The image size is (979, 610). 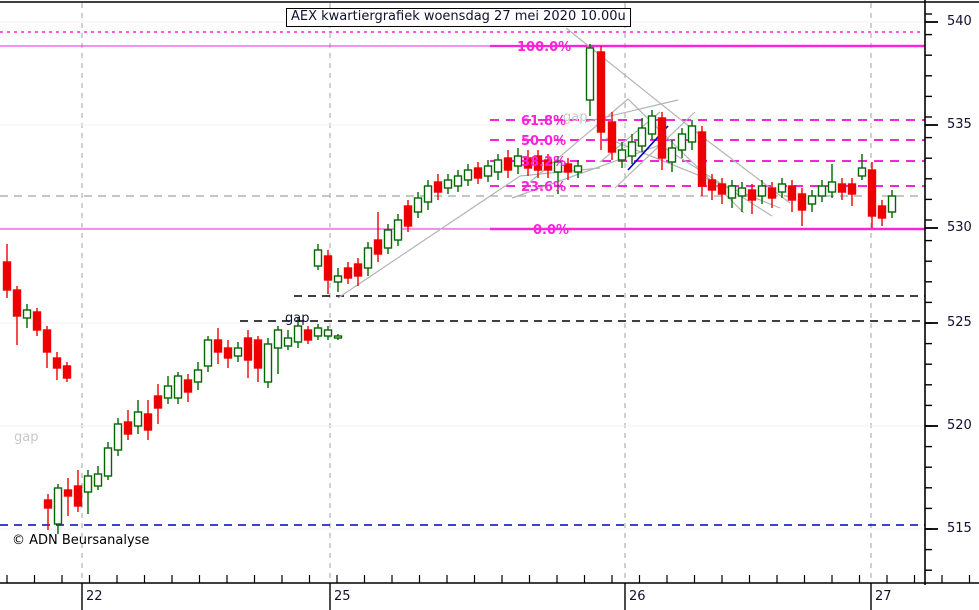 What do you see at coordinates (959, 322) in the screenshot?
I see `y-axis-label: 525` at bounding box center [959, 322].